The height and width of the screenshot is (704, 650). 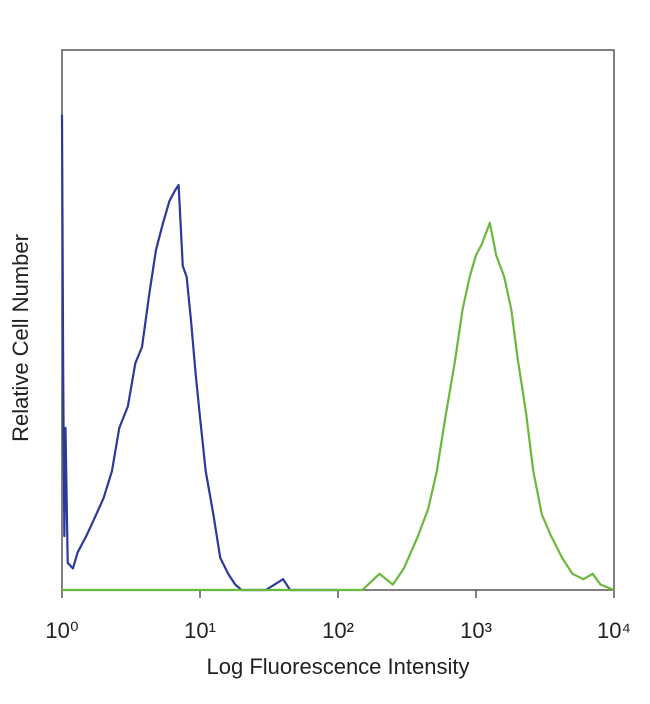 I want to click on x-tick-label: 10¹, so click(x=200, y=630).